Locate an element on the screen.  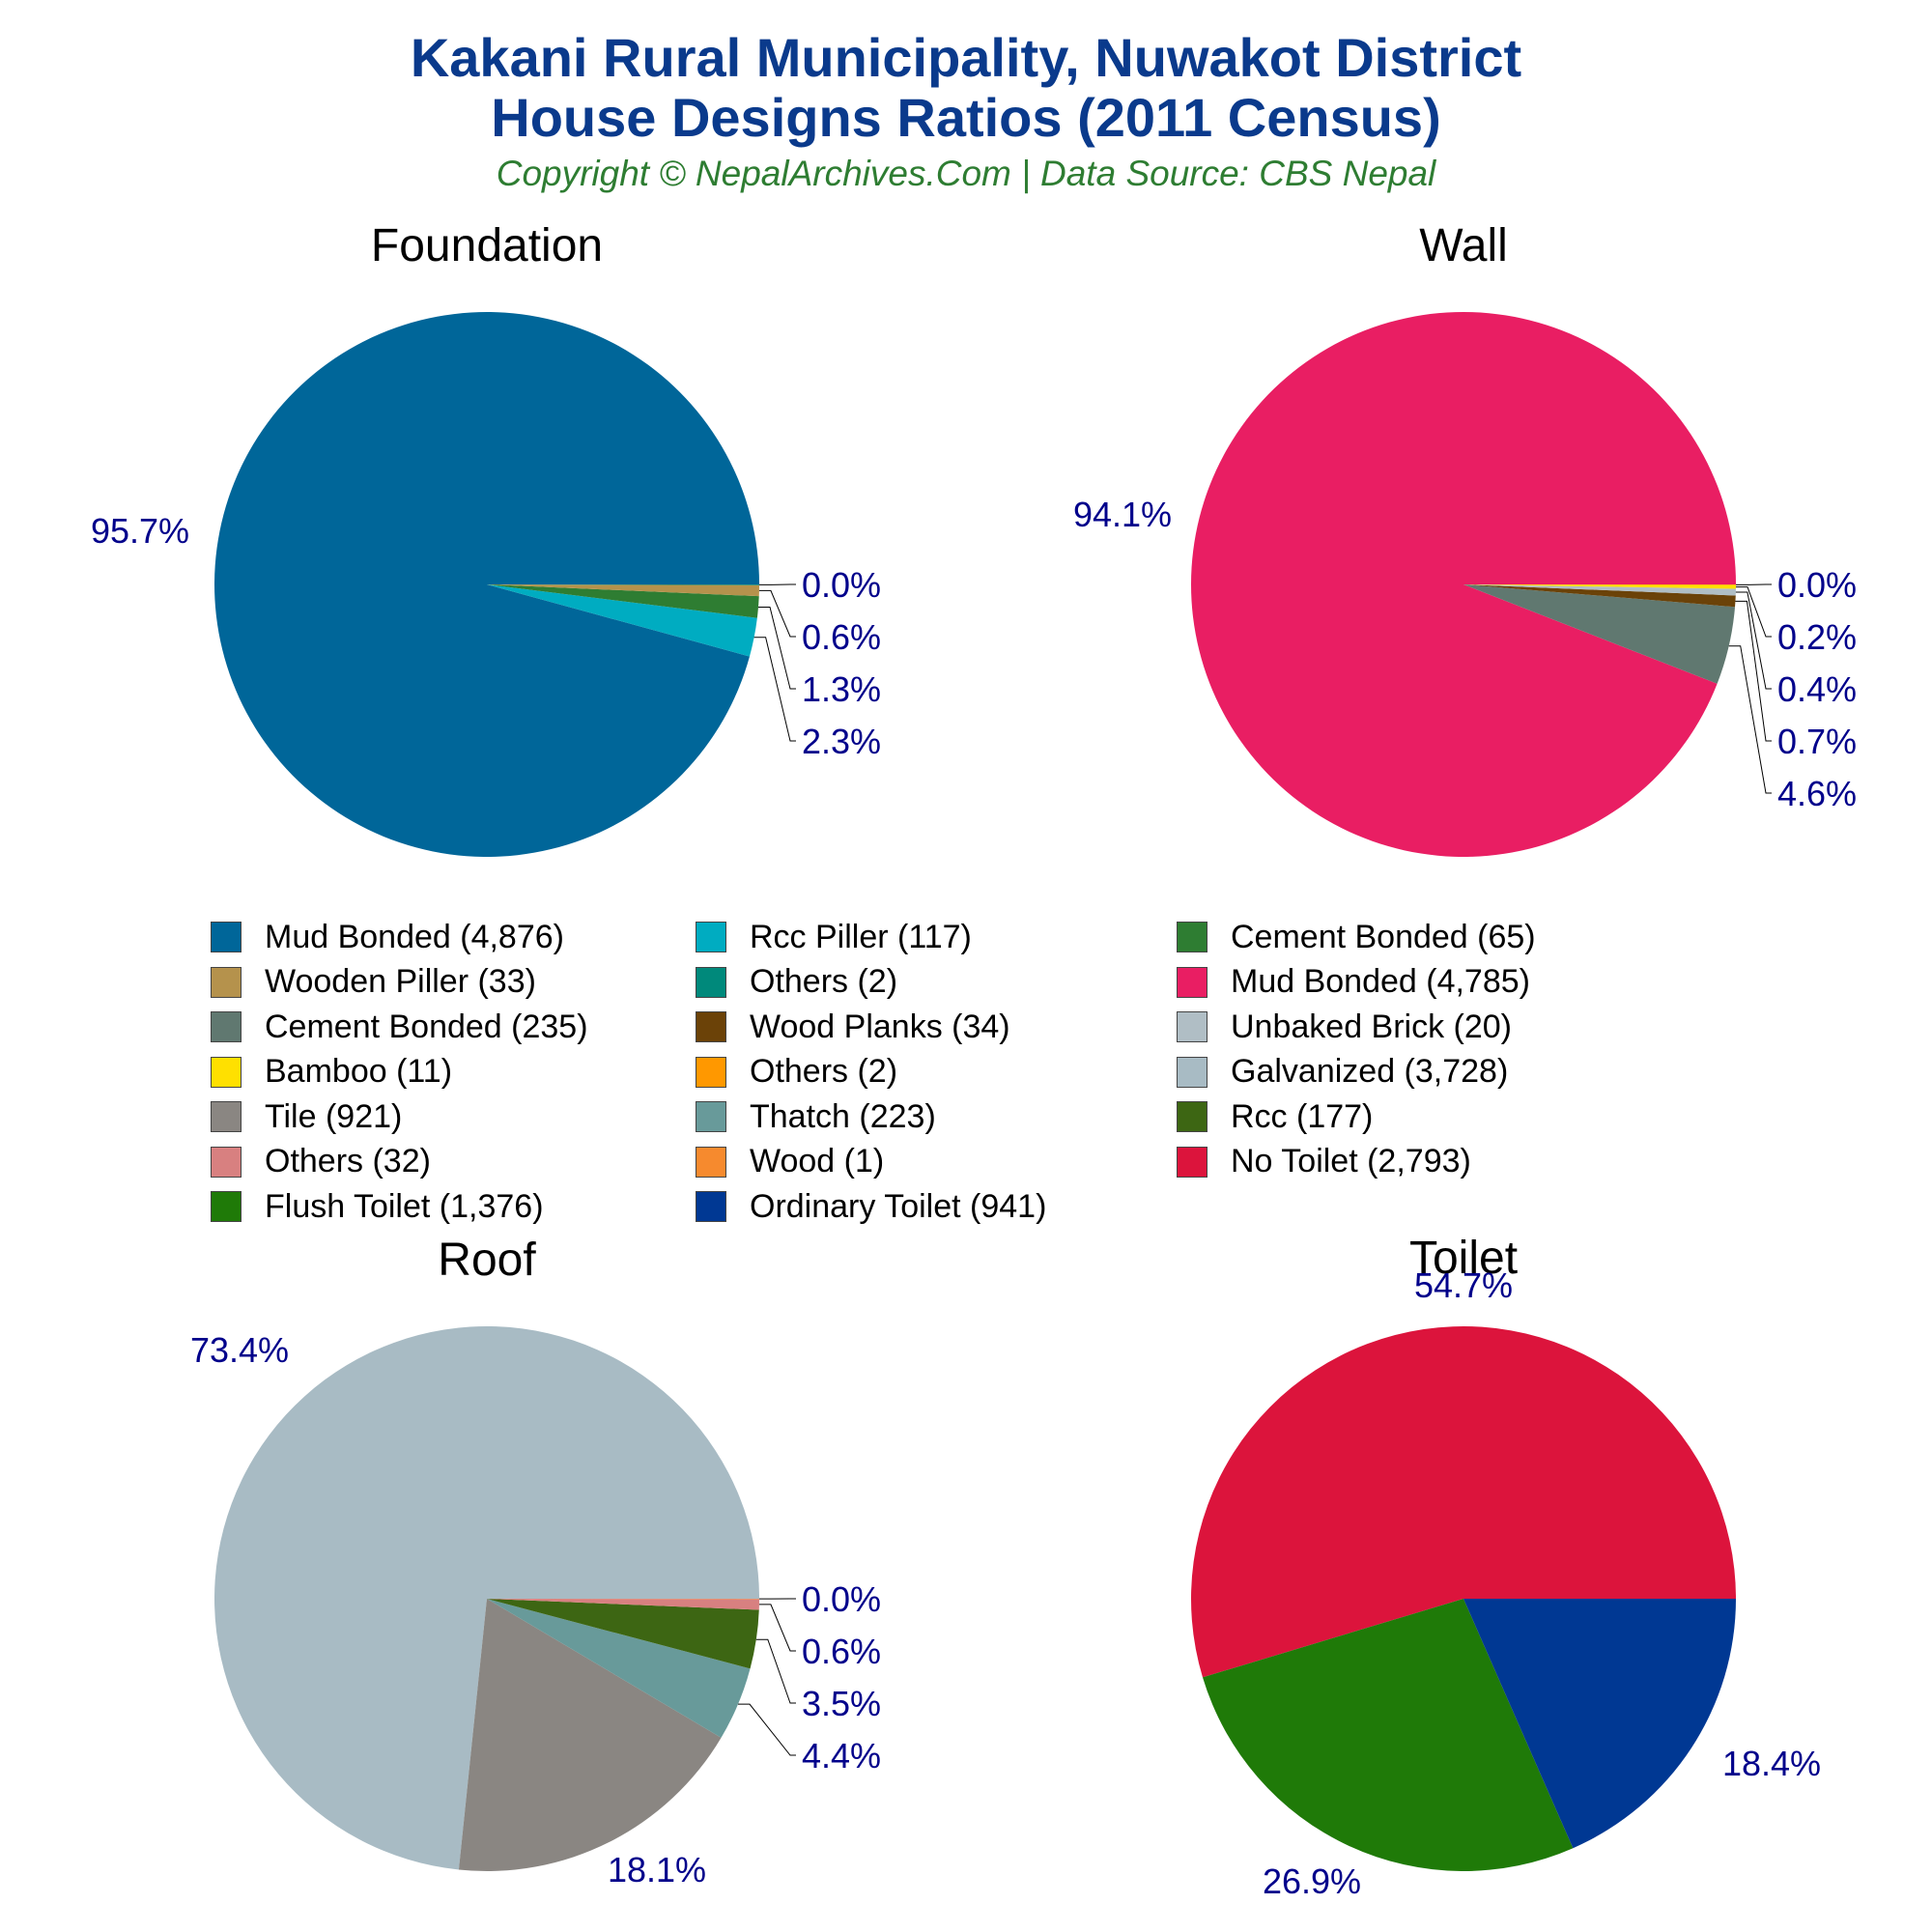
pie-pct-label: 73.4% is located at coordinates (239, 1350).